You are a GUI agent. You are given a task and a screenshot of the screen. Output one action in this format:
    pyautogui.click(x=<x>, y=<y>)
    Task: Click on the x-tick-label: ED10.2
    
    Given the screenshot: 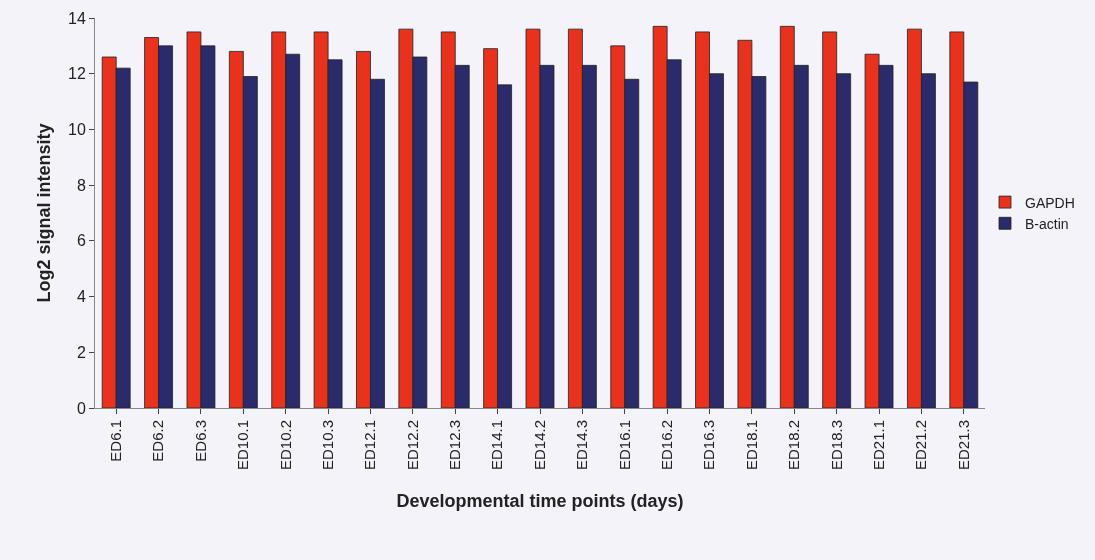 What is the action you would take?
    pyautogui.click(x=285, y=445)
    